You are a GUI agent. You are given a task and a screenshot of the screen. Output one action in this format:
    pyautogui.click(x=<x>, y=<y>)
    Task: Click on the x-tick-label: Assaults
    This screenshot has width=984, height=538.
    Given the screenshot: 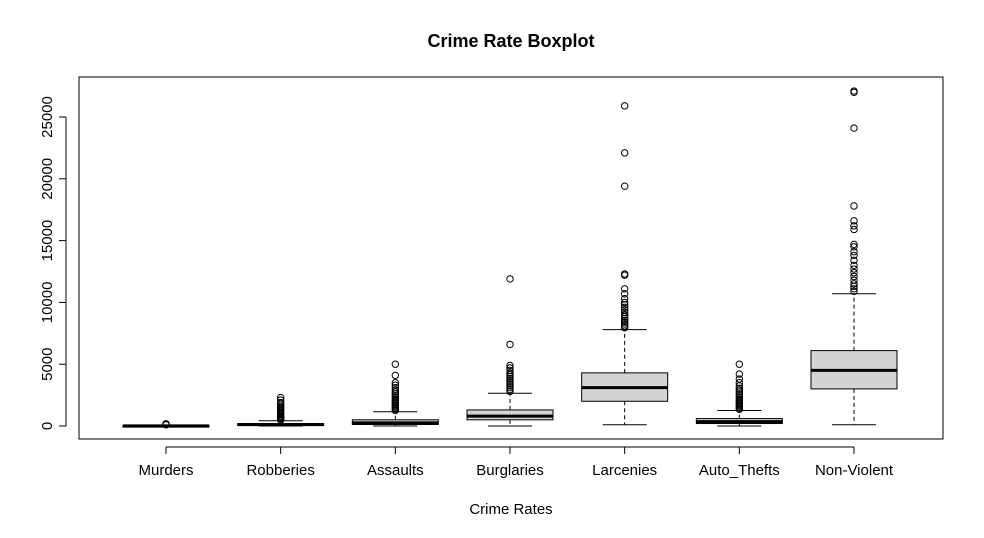 What is the action you would take?
    pyautogui.click(x=395, y=470)
    